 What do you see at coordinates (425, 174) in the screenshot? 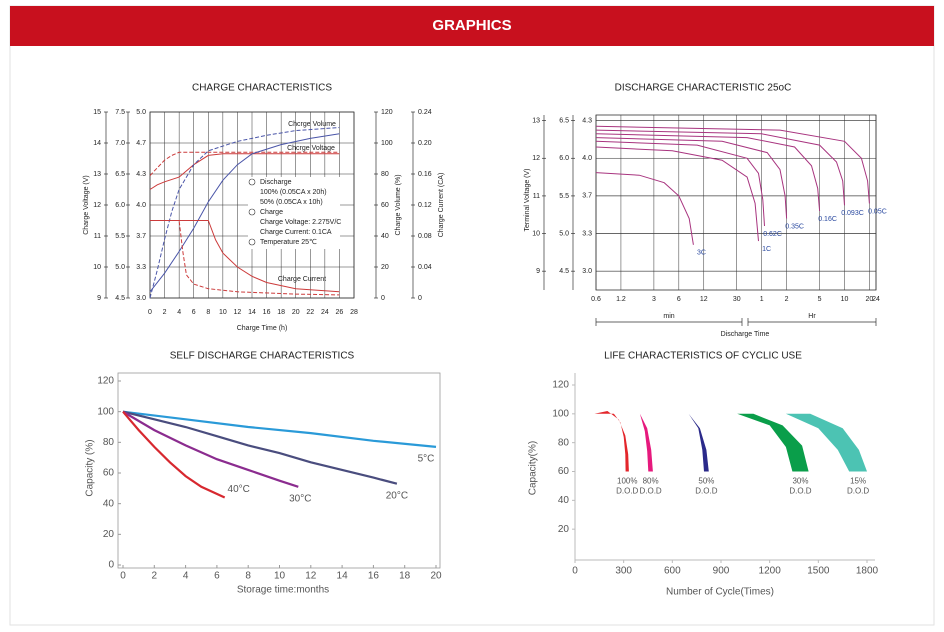
I see `y-tick-label: 0.16` at bounding box center [425, 174].